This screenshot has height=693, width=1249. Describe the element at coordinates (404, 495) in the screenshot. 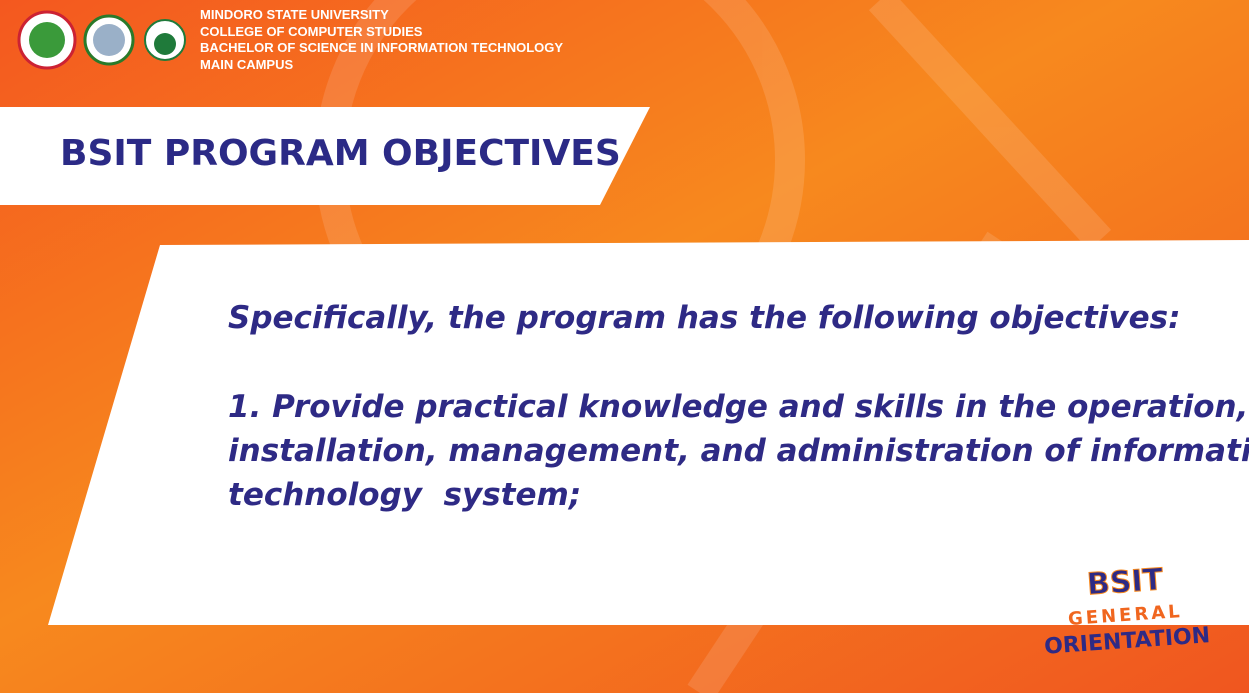

I see `objective-line: technology system;` at that location.